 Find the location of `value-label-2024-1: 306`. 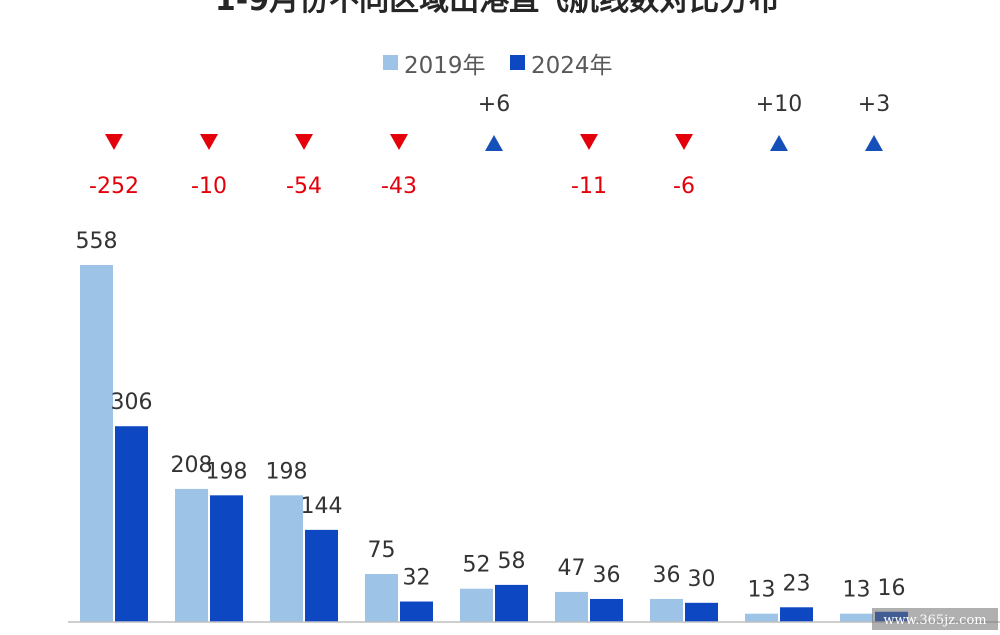

value-label-2024-1: 306 is located at coordinates (132, 402).